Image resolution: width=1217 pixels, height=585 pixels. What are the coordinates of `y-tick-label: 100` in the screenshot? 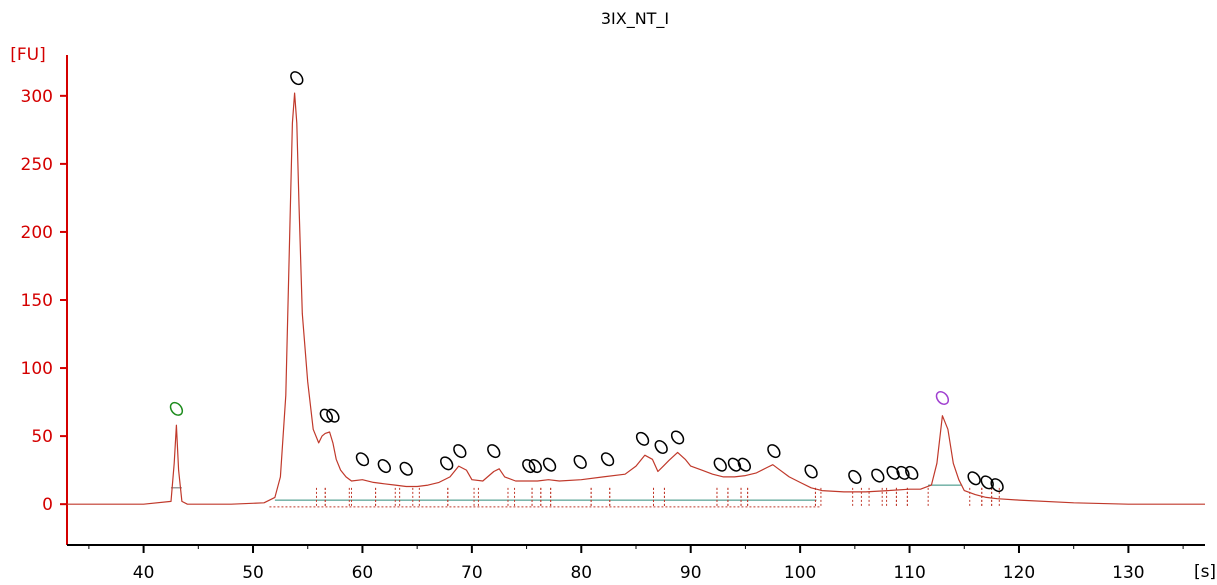 It's located at (37, 369).